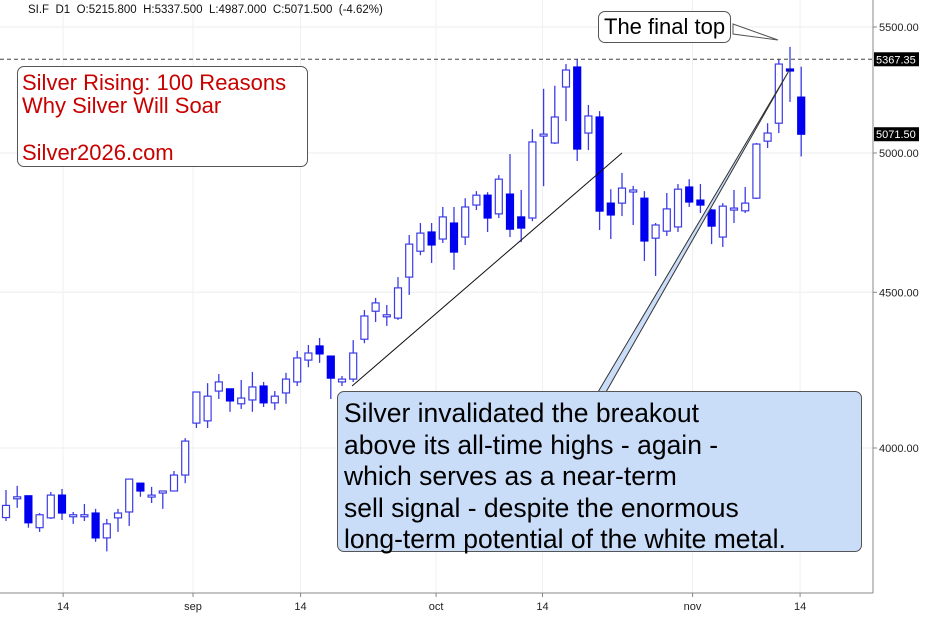  What do you see at coordinates (665, 27) in the screenshot?
I see `final-top-annotation: The final top` at bounding box center [665, 27].